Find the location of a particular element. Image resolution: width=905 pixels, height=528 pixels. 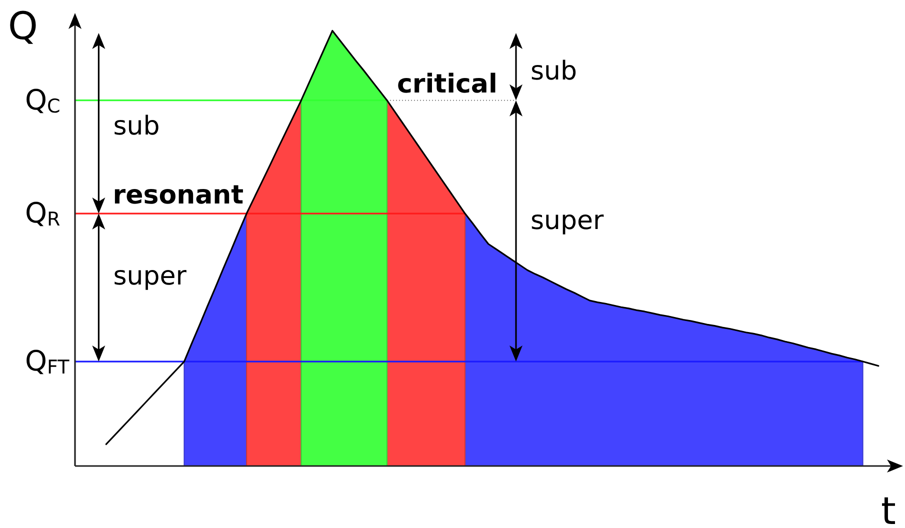

x-axis-title: t is located at coordinates (888, 508).